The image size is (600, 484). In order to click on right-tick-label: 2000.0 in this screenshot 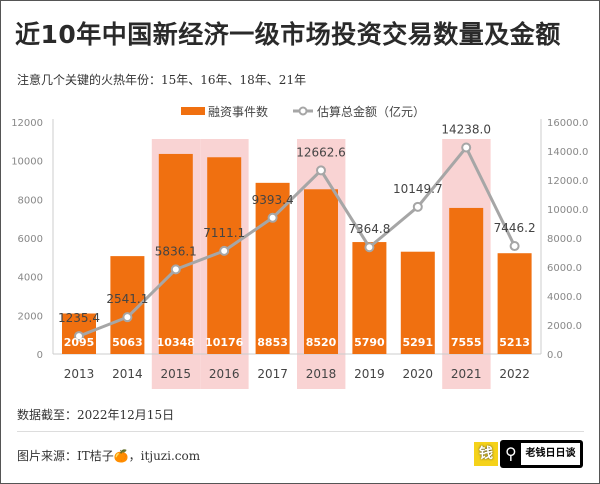, I will do `click(564, 326)`.